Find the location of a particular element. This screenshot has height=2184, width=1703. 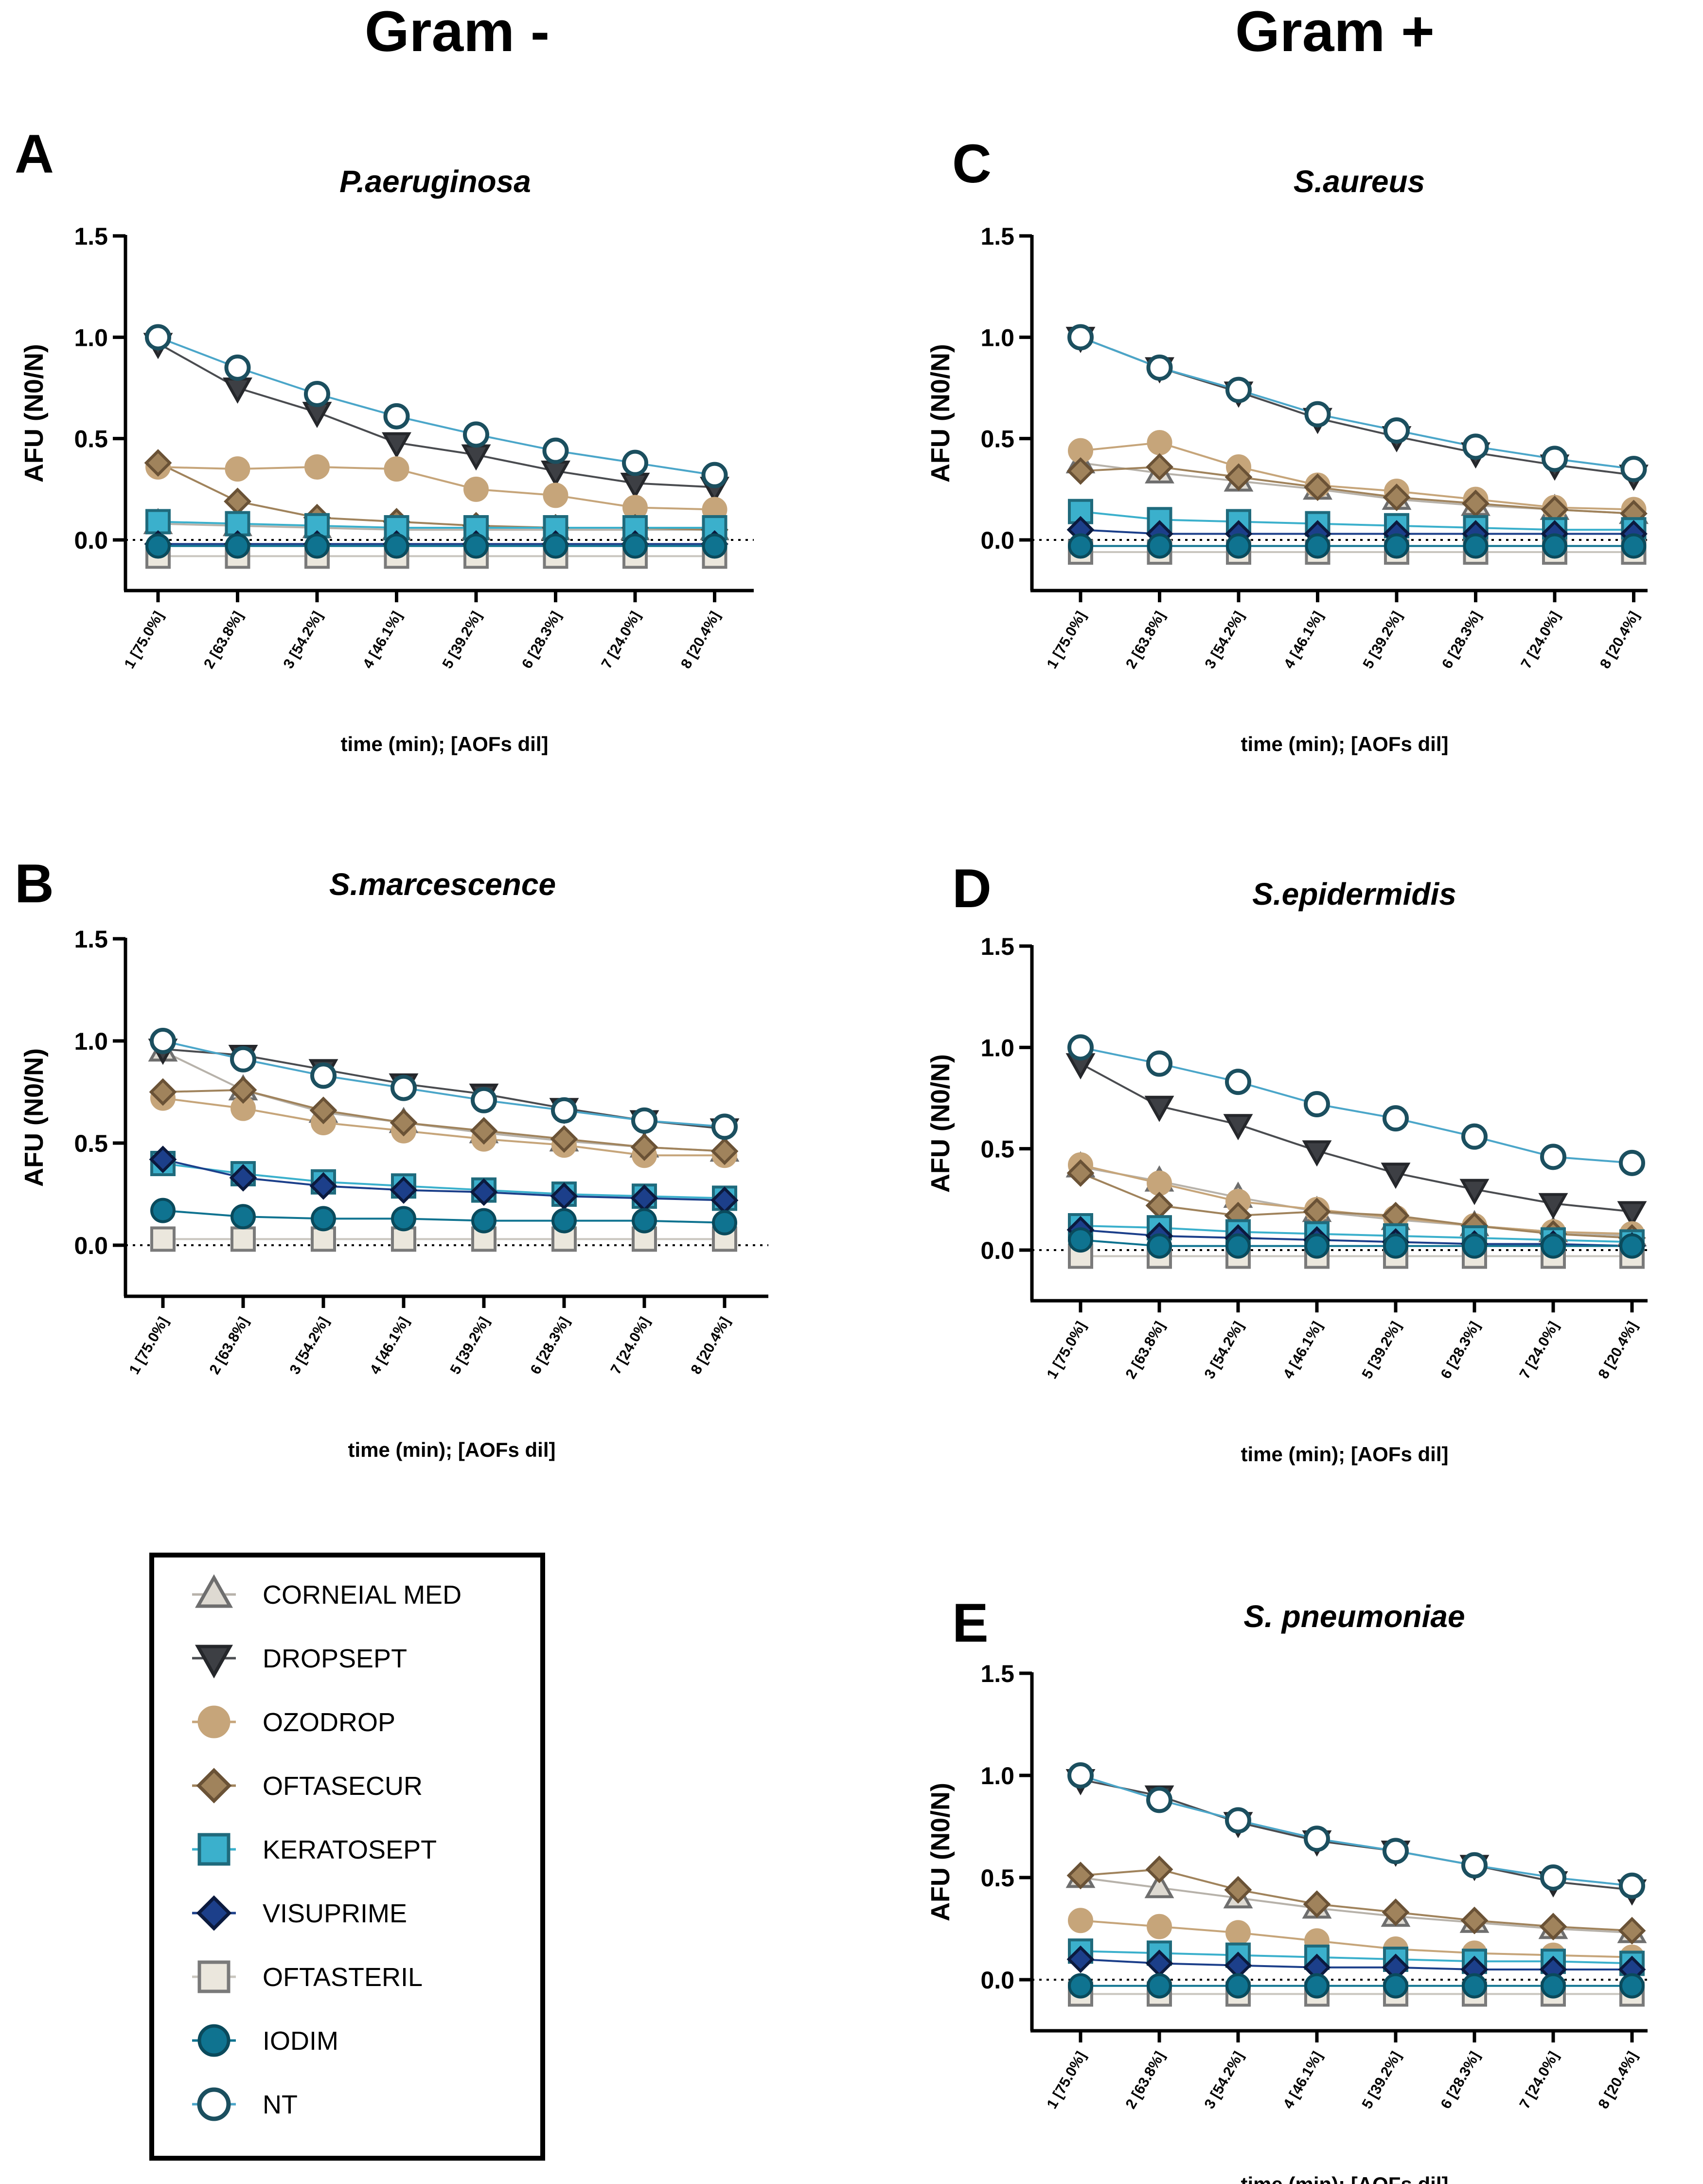

legend-item-ozodrop: OZODROP is located at coordinates (293, 1721).